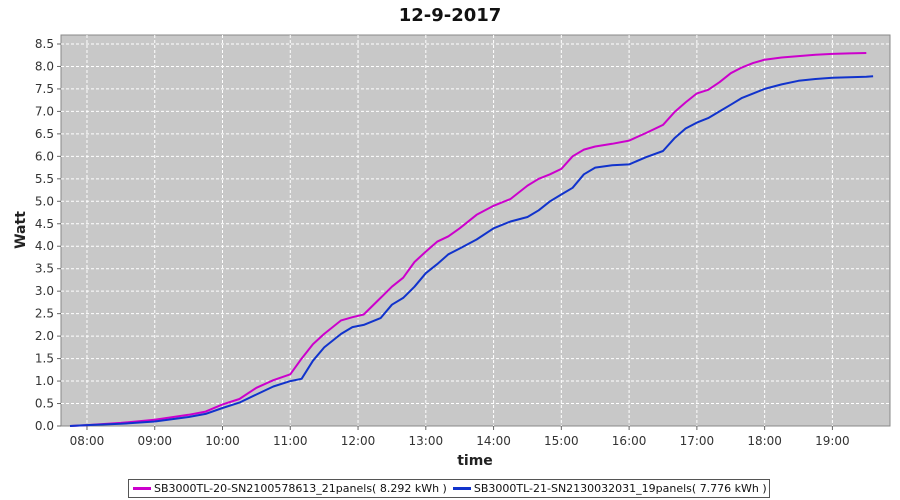  What do you see at coordinates (44, 314) in the screenshot?
I see `y-tick-label: 2.5` at bounding box center [44, 314].